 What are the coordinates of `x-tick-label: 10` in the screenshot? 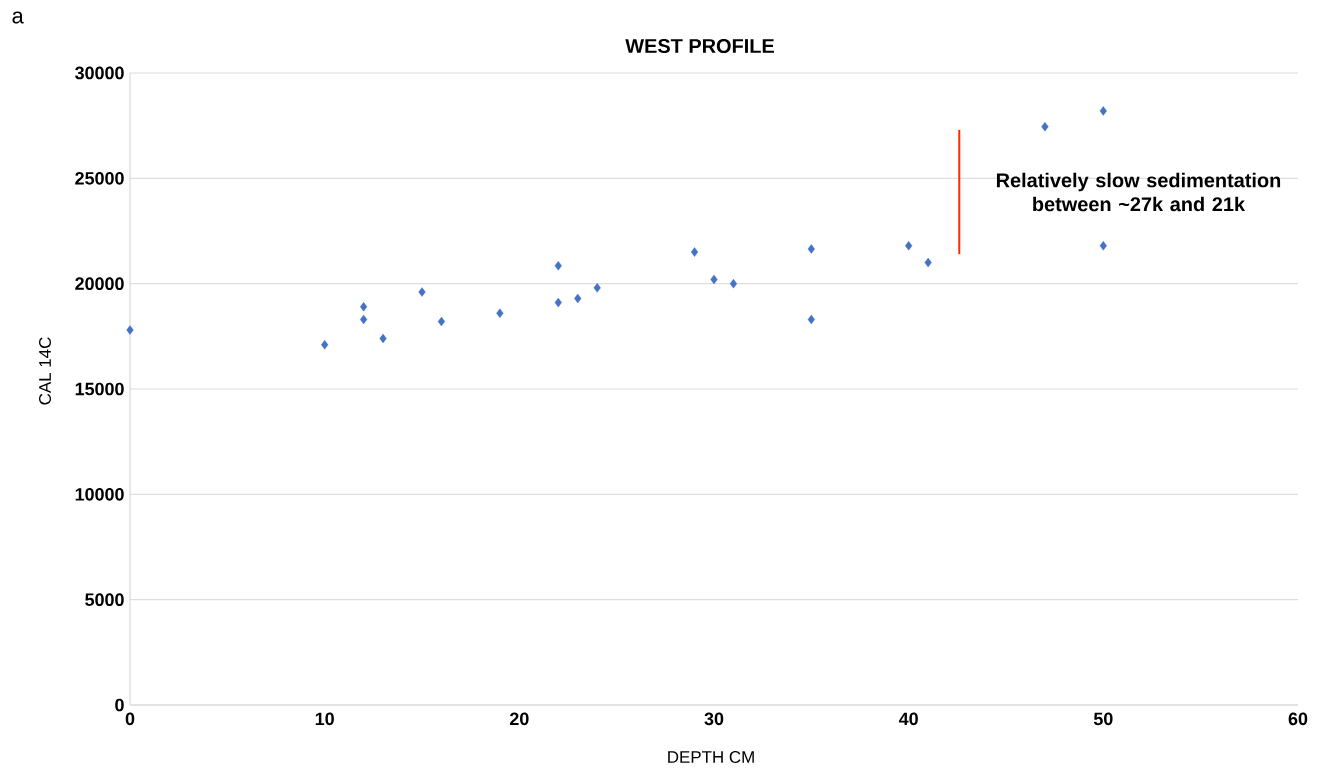 It's located at (324, 719).